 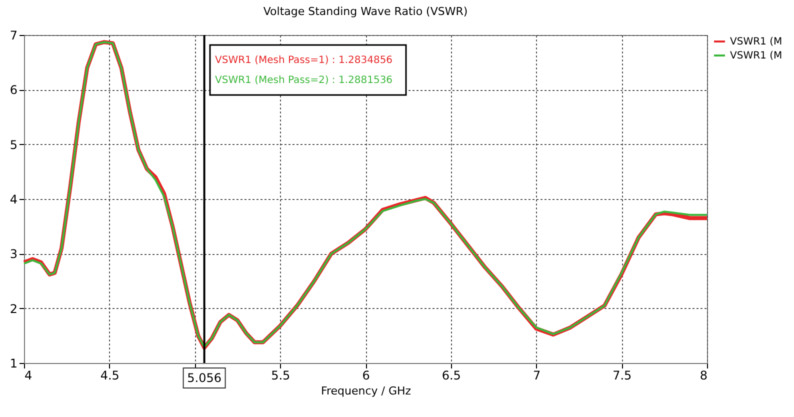 I want to click on y-tick-label: 2, so click(x=14, y=309).